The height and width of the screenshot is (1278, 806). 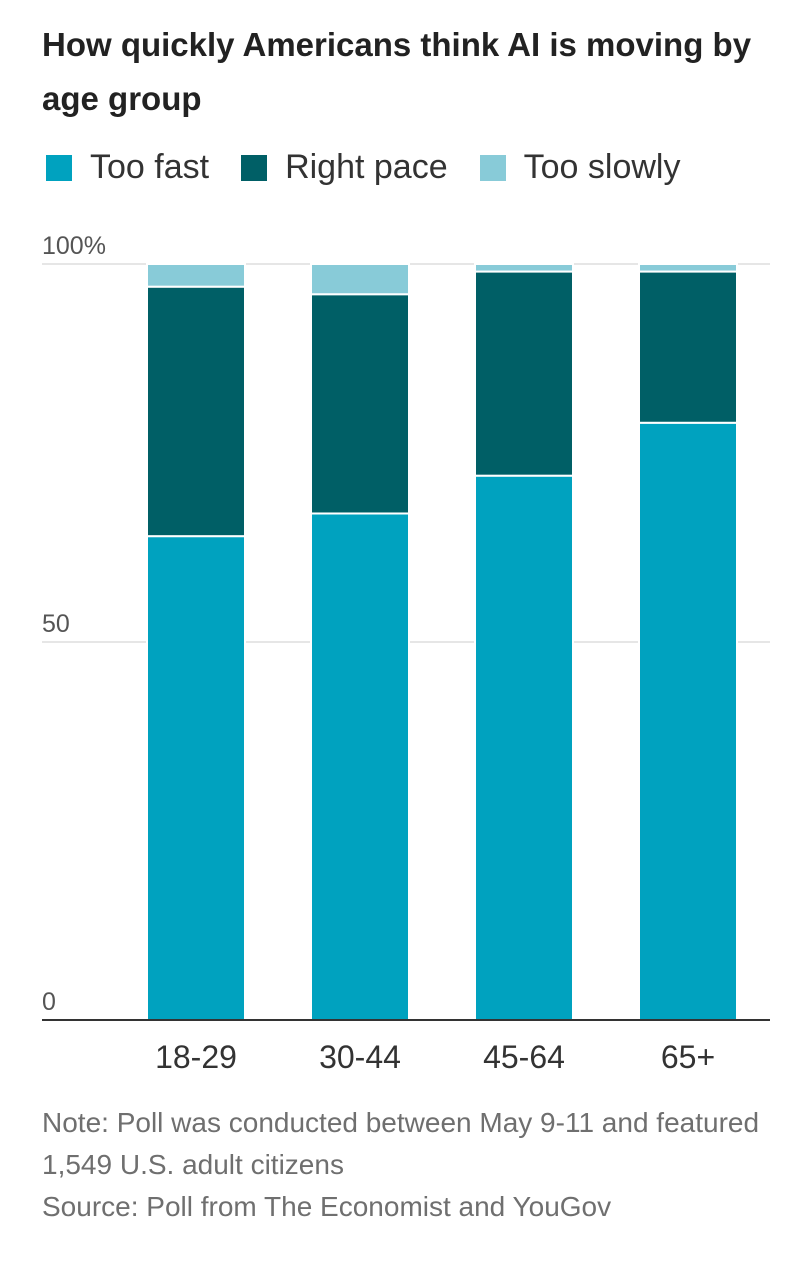 I want to click on x-tick-label: 45-64, so click(x=524, y=1057).